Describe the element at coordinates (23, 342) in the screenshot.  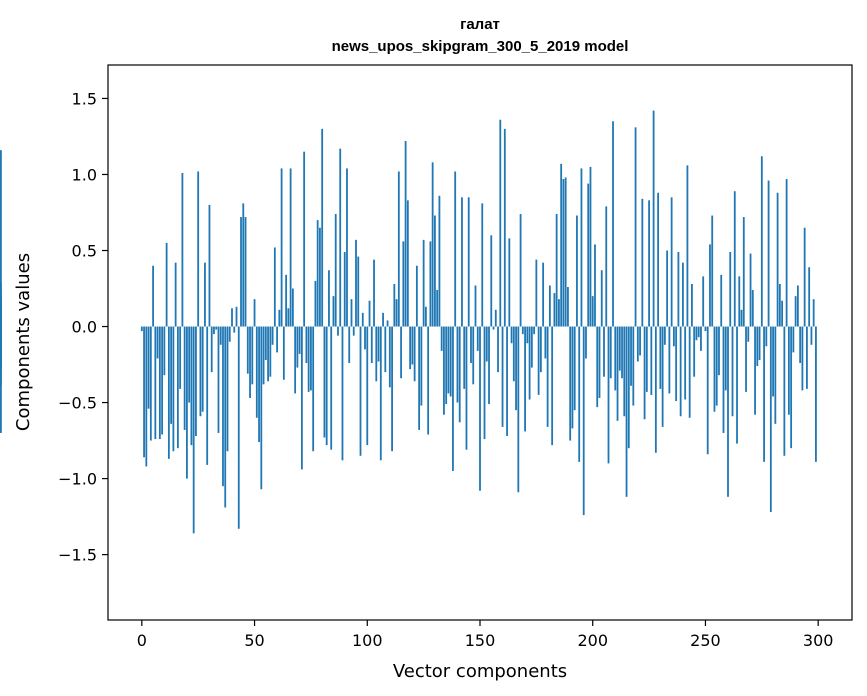
I see `y-axis-label: Components values` at that location.